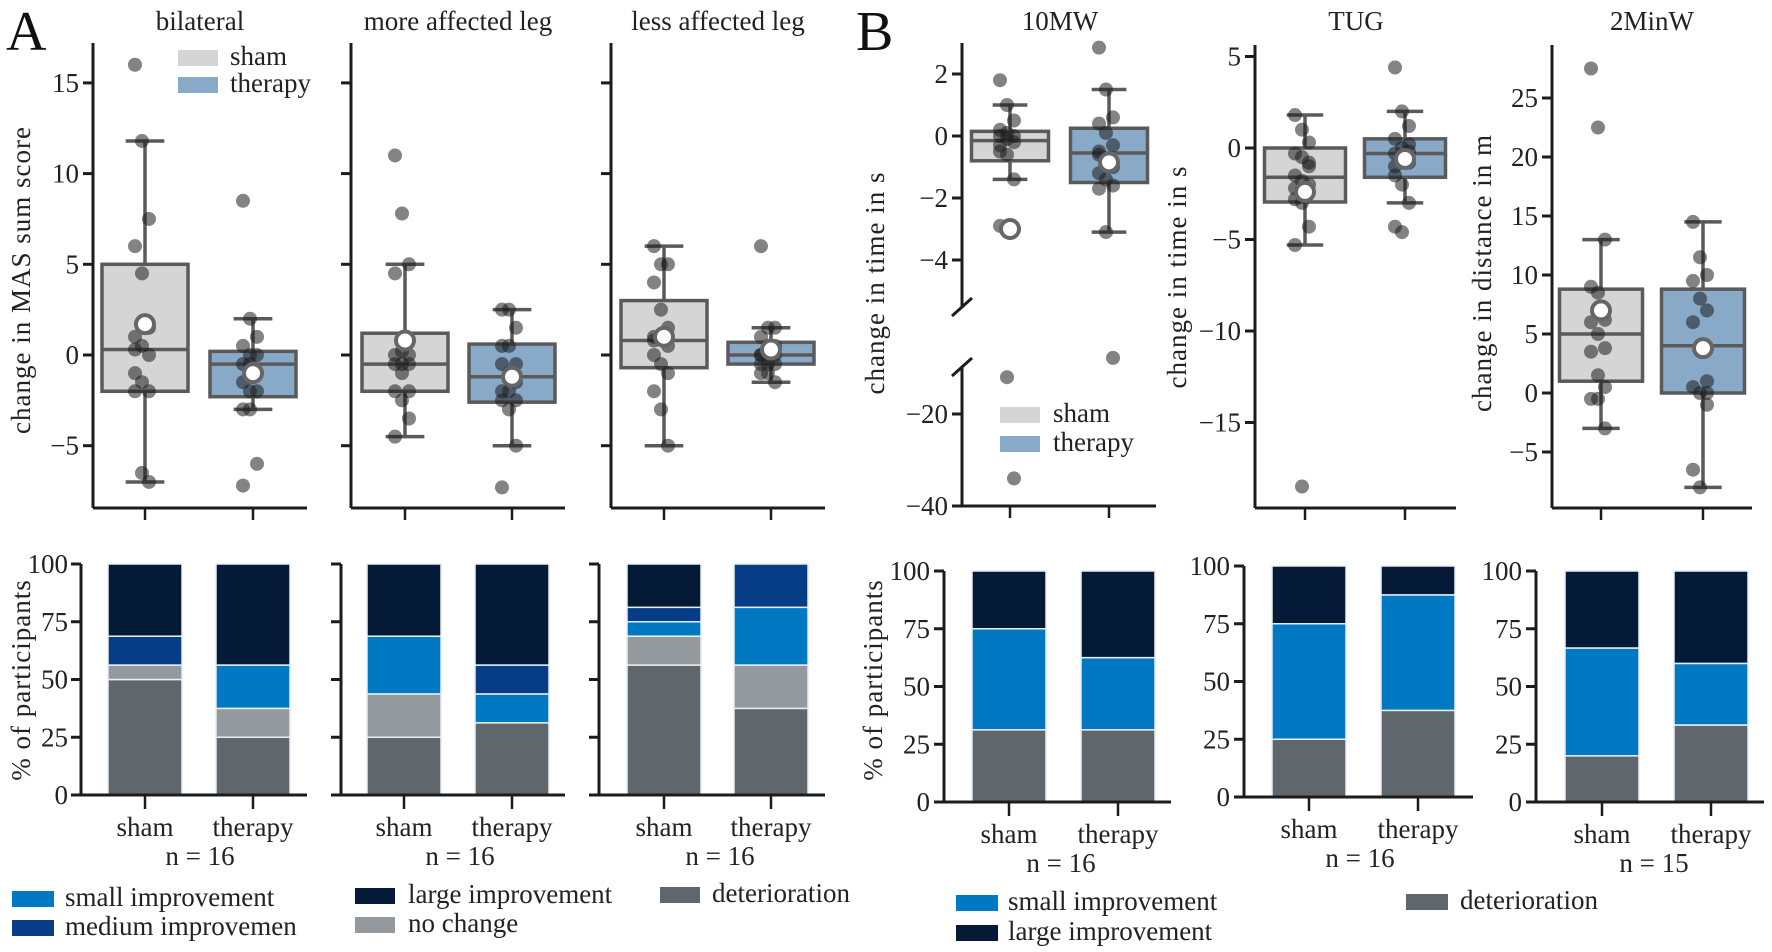 Image resolution: width=1772 pixels, height=952 pixels. Describe the element at coordinates (1110, 931) in the screenshot. I see `legend-label: large improvement` at that location.